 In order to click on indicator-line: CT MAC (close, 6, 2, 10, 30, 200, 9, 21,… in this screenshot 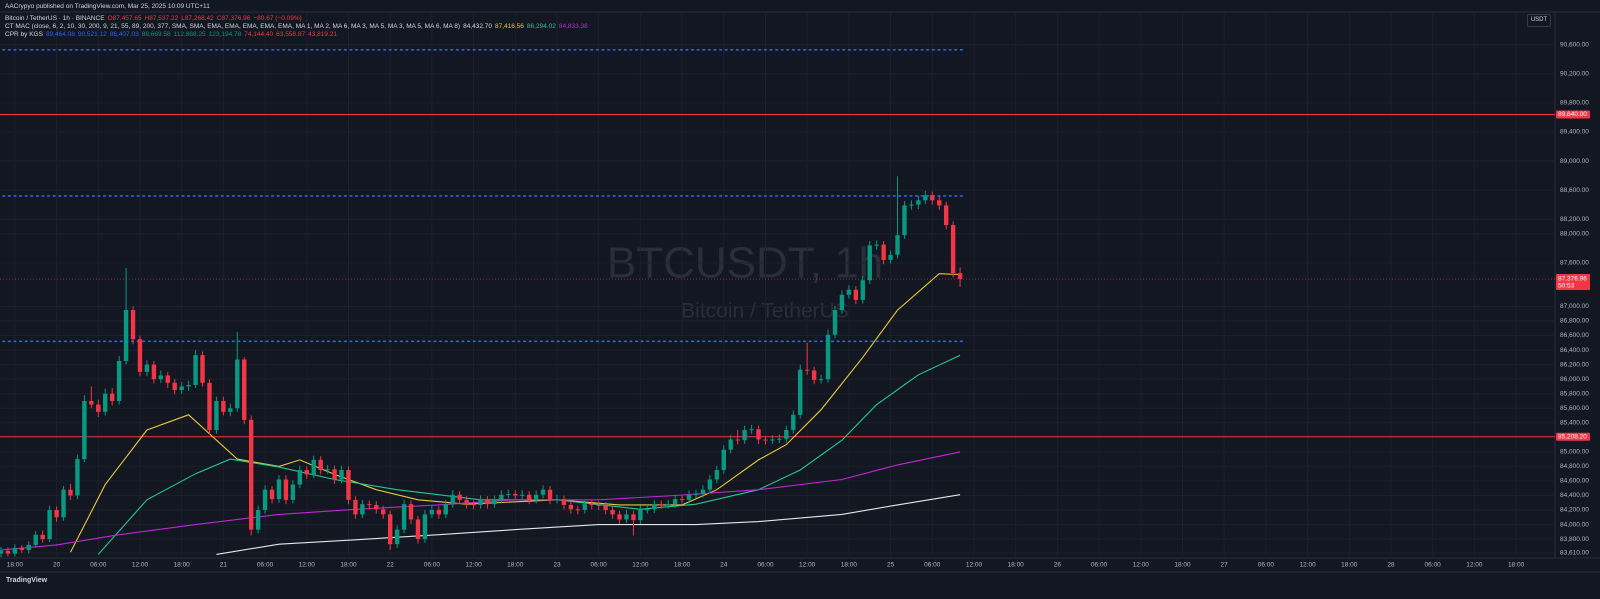, I will do `click(299, 27)`.